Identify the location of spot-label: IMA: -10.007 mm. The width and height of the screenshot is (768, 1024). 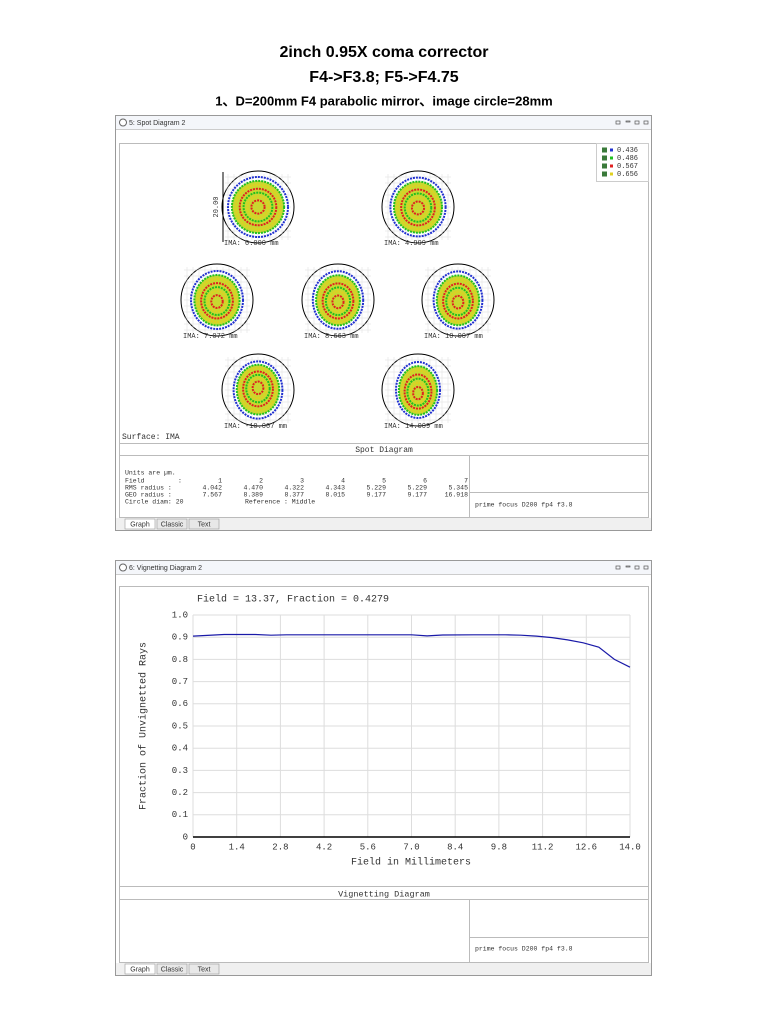
(255, 427).